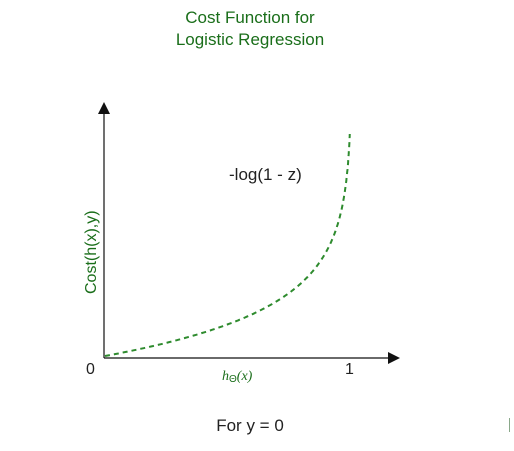 This screenshot has height=451, width=514. I want to click on x-axis-label-arg: (x), so click(245, 376).